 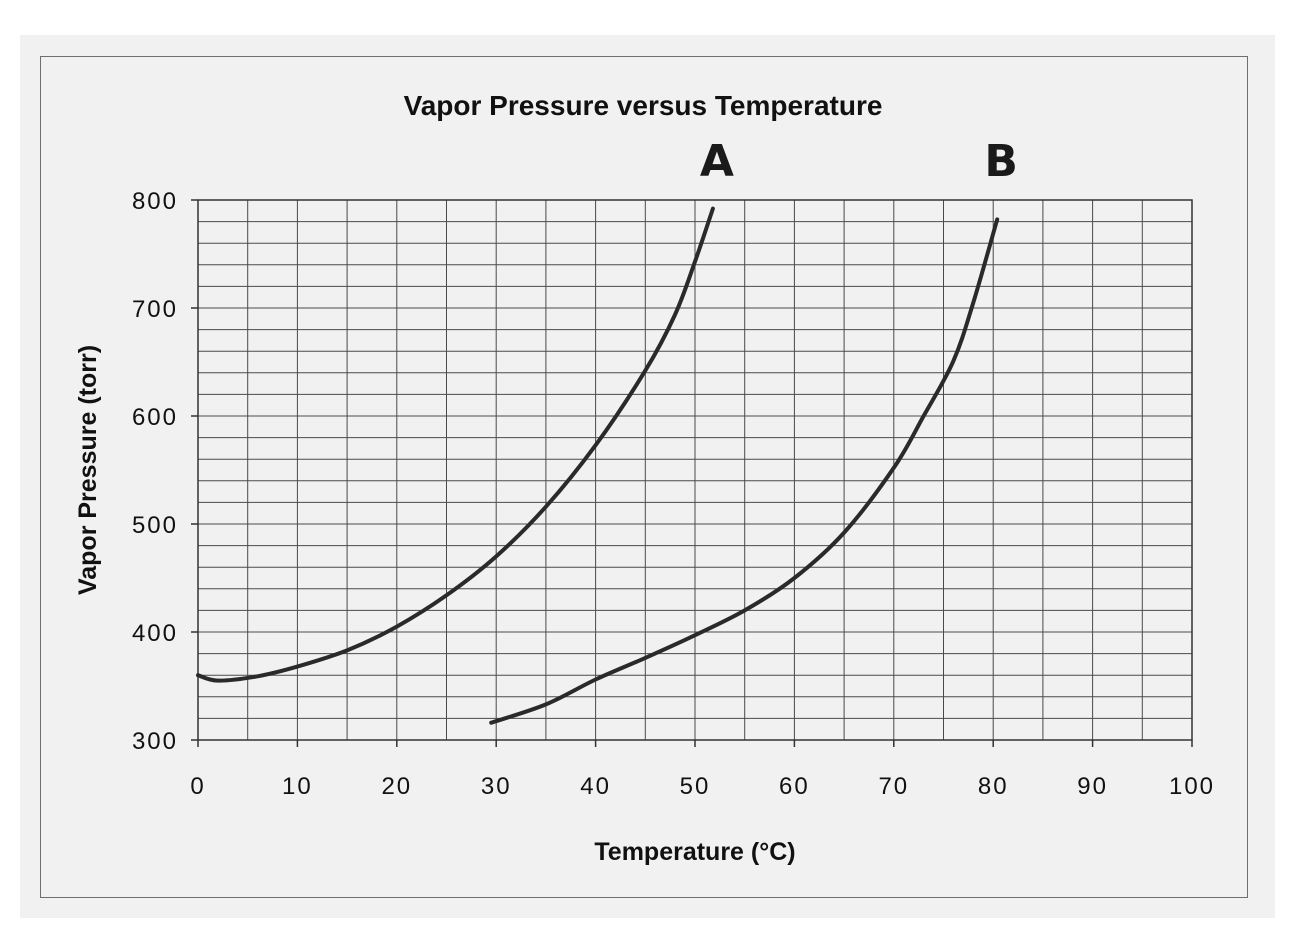 I want to click on x-tick-label: 40, so click(x=595, y=786).